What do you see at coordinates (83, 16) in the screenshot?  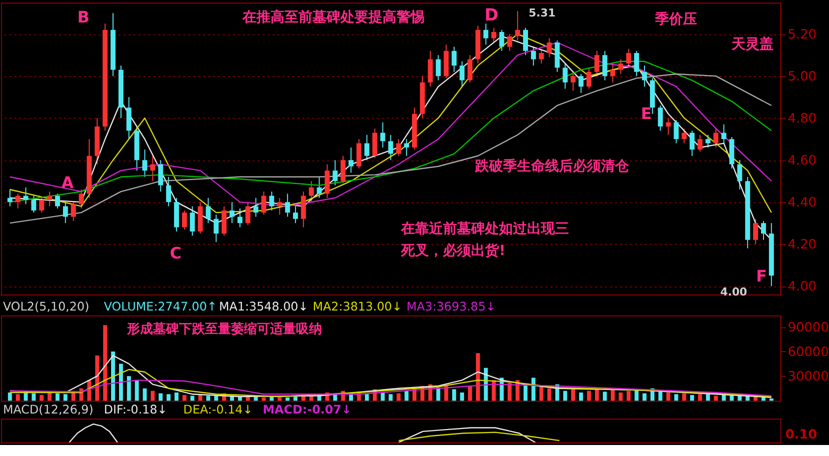 I see `annotation: B` at bounding box center [83, 16].